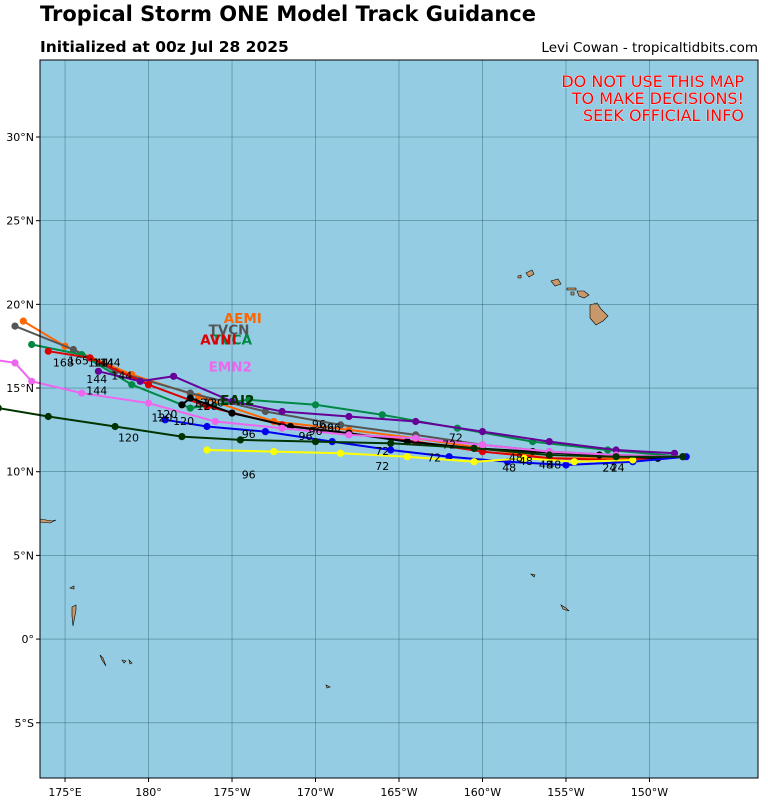  I want to click on lat-tick-label: 10°N, so click(20, 472).